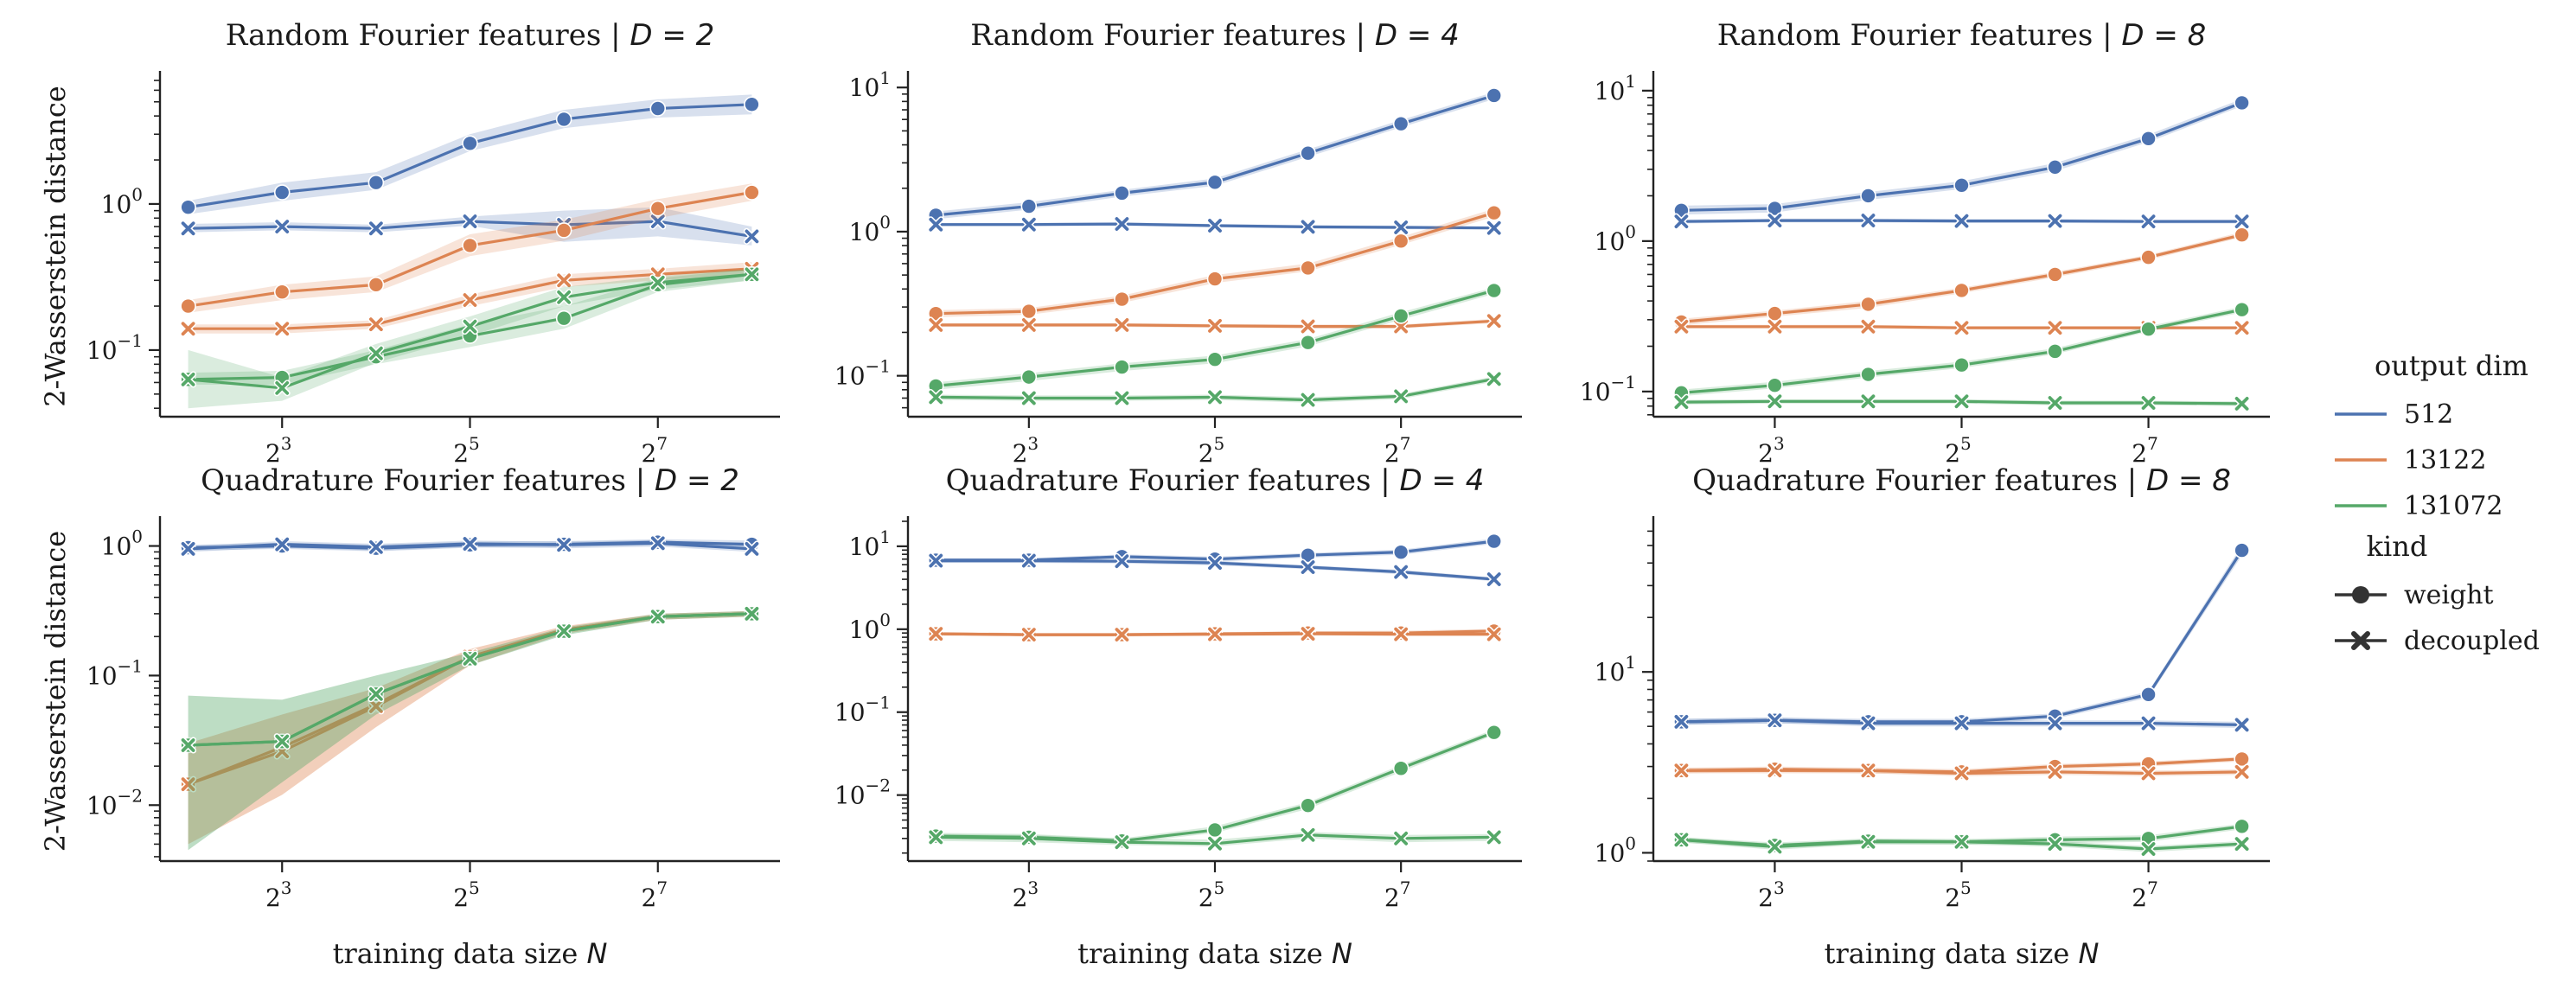 The width and height of the screenshot is (2576, 1002). I want to click on y-tick-label: 10⁻¹, so click(1608, 389).